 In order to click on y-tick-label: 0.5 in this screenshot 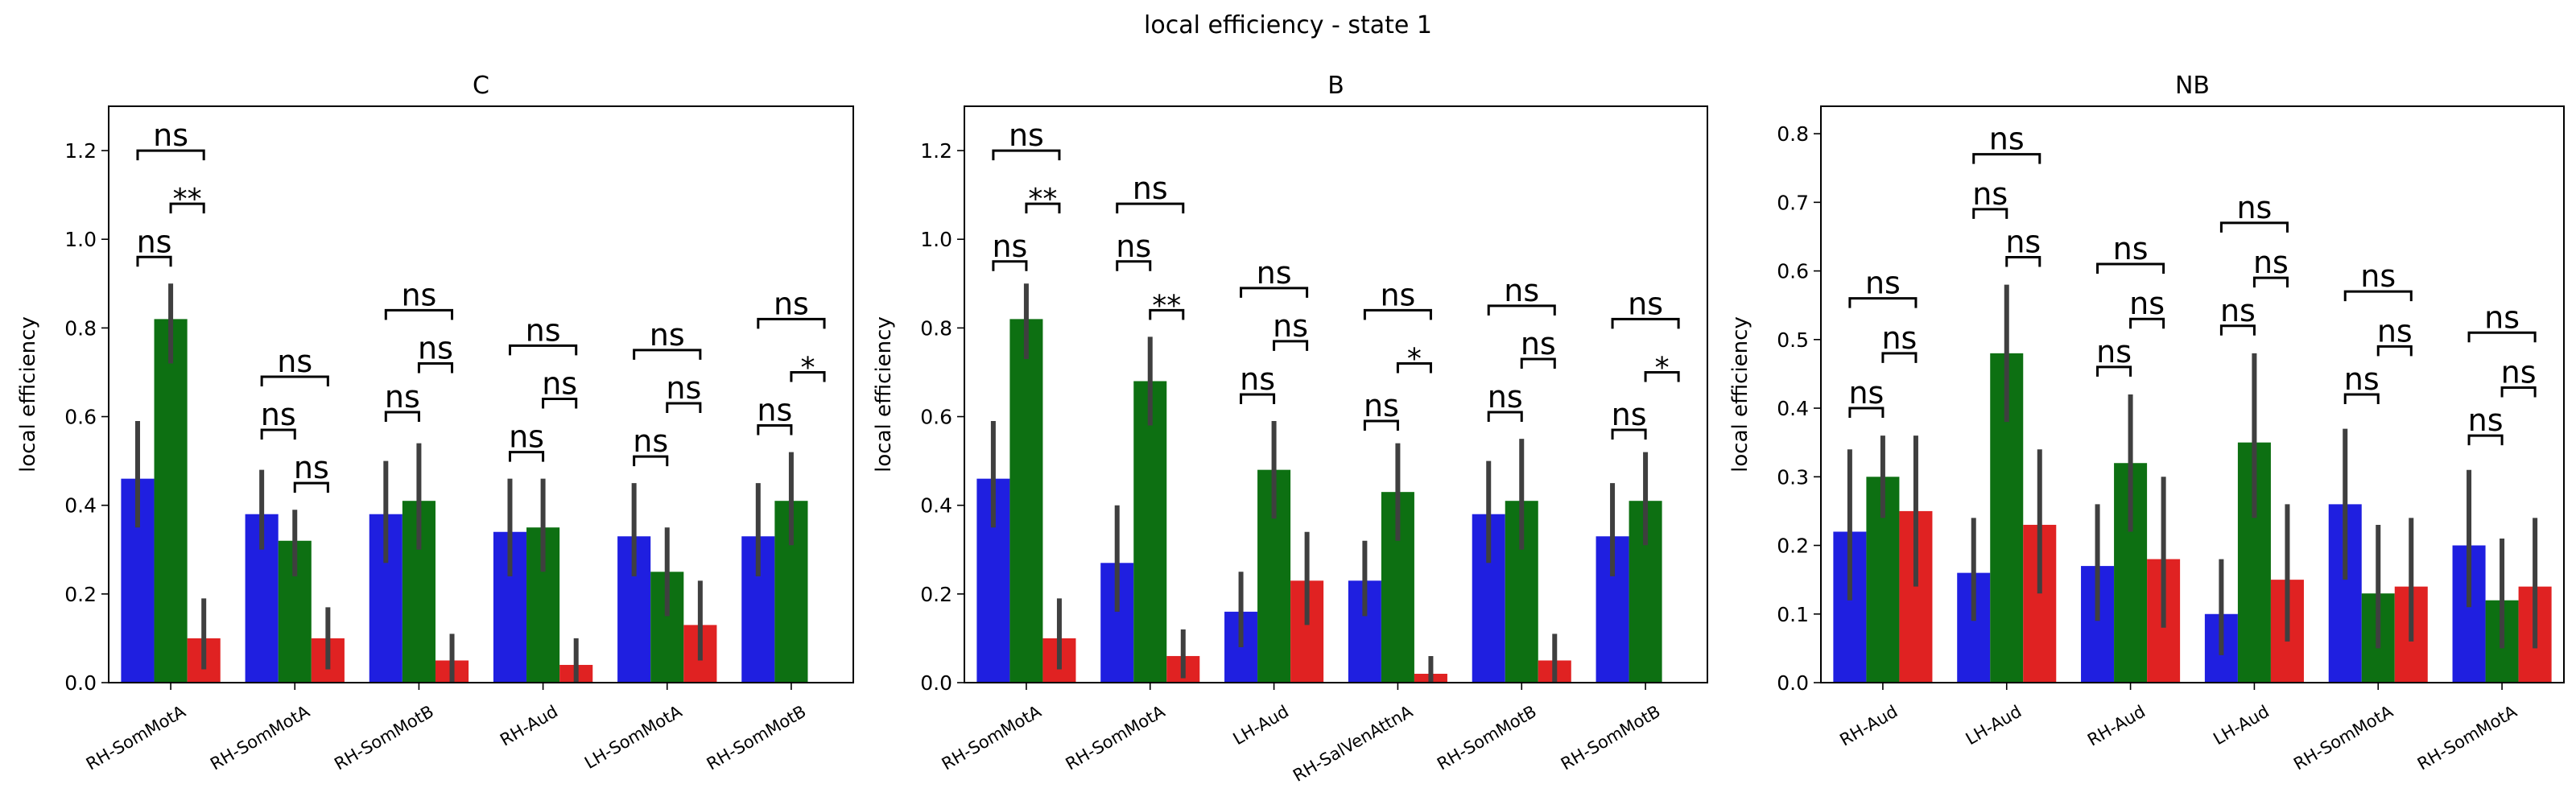, I will do `click(1793, 340)`.